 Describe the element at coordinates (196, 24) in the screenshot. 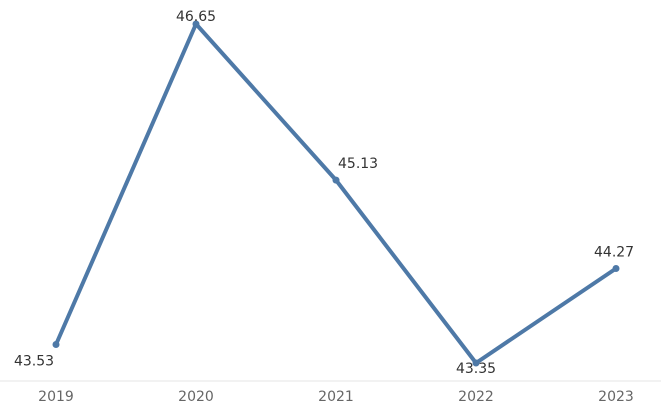

I see `data-point-2020` at that location.